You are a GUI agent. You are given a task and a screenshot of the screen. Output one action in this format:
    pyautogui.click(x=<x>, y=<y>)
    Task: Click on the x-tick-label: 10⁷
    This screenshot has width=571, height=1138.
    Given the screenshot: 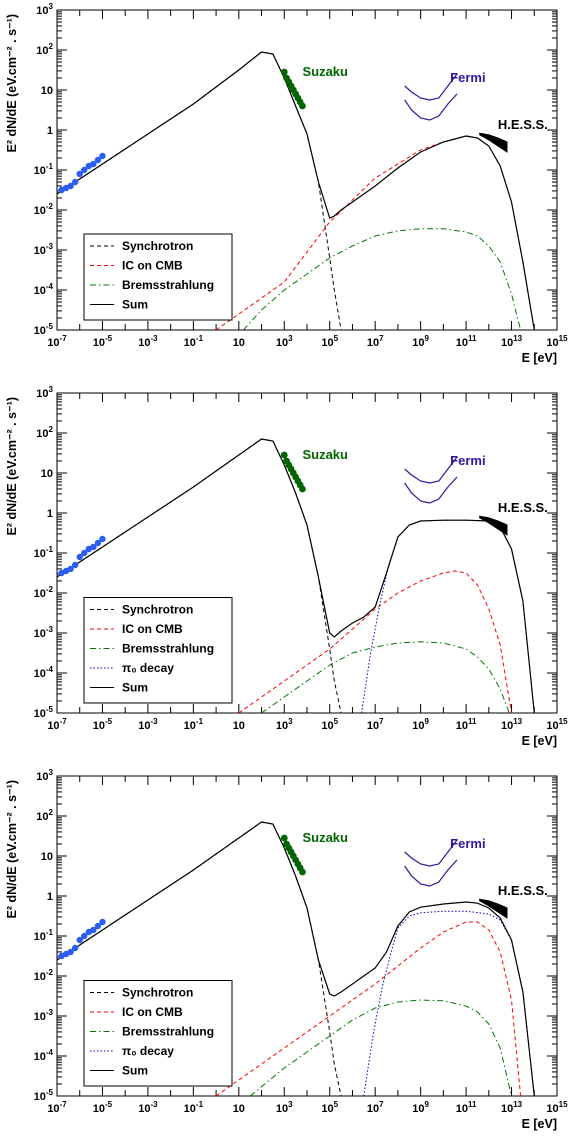 What is the action you would take?
    pyautogui.click(x=375, y=724)
    